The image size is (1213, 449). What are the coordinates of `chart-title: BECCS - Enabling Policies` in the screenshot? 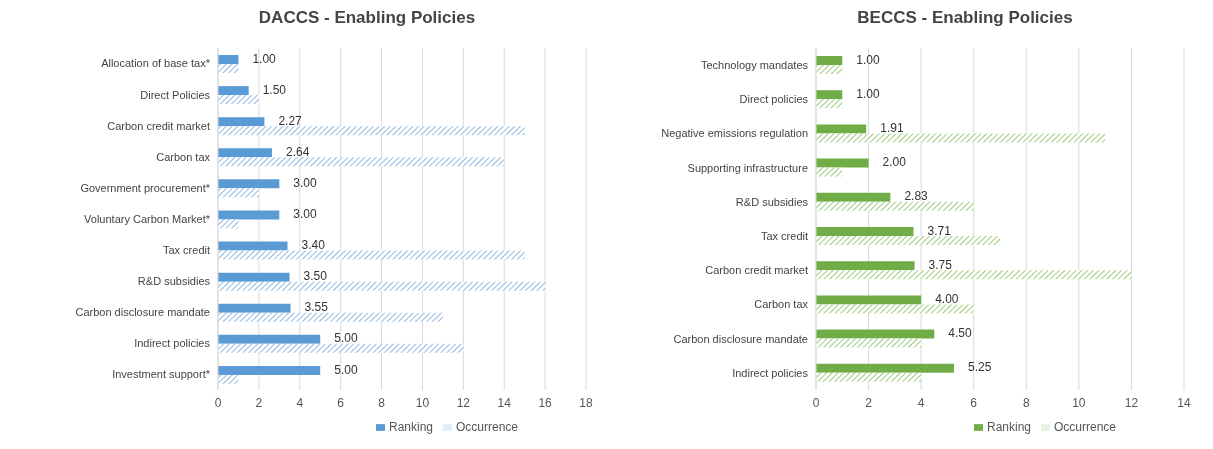 It's located at (965, 18).